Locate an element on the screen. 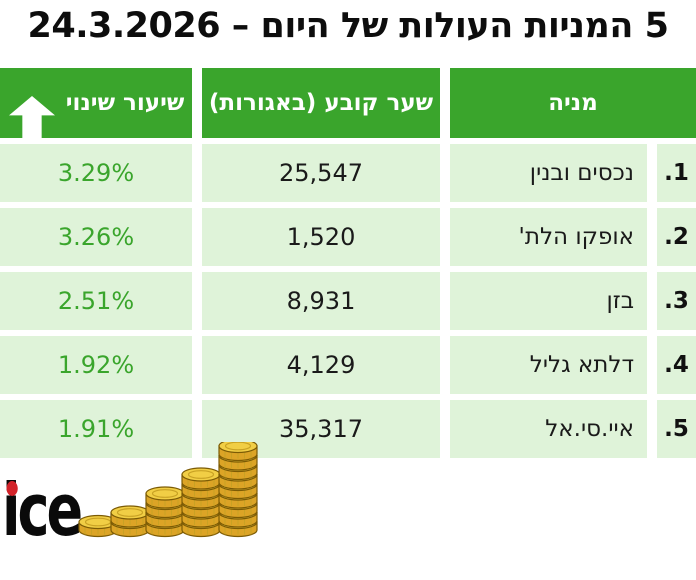 The height and width of the screenshot is (580, 696). page-title: 5 המניות העולות של היום – 24.3.2026 is located at coordinates (348, 26).